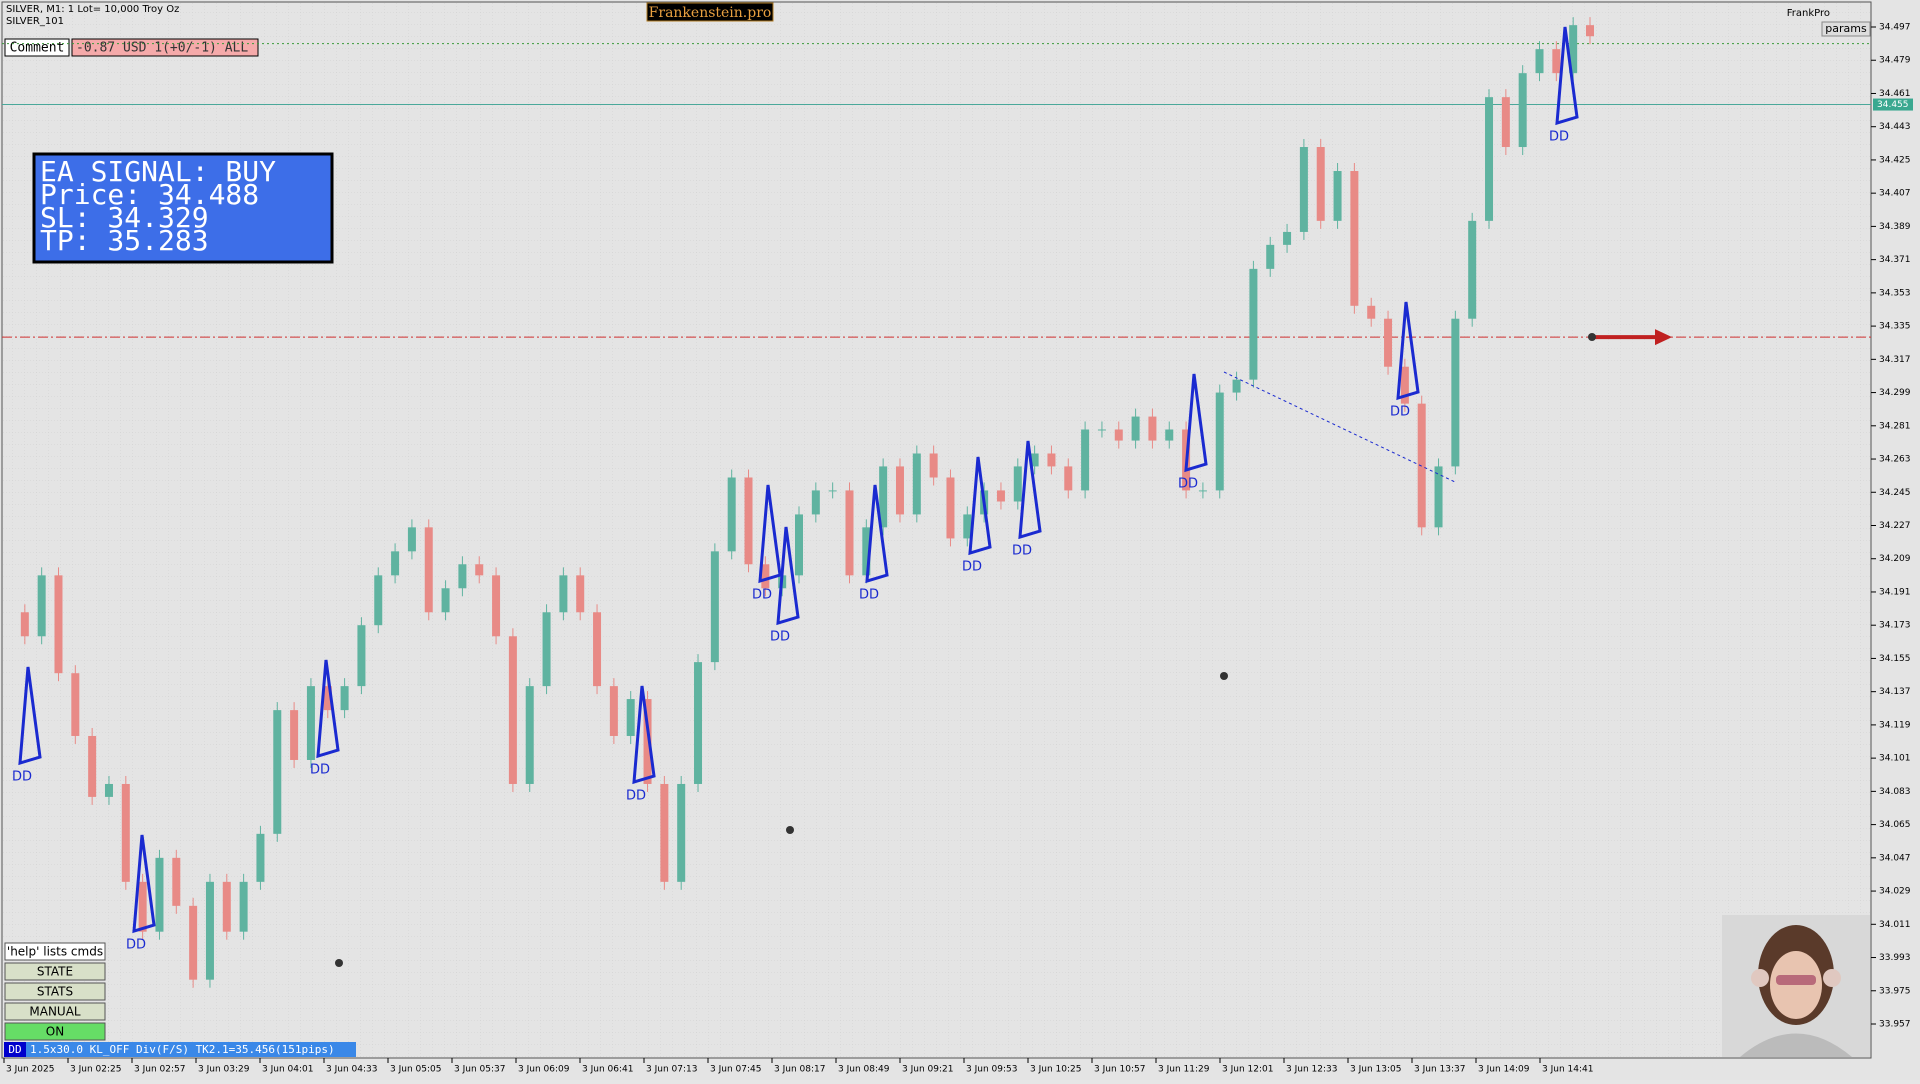  What do you see at coordinates (1895, 792) in the screenshot?
I see `y-tick-label: 34.083` at bounding box center [1895, 792].